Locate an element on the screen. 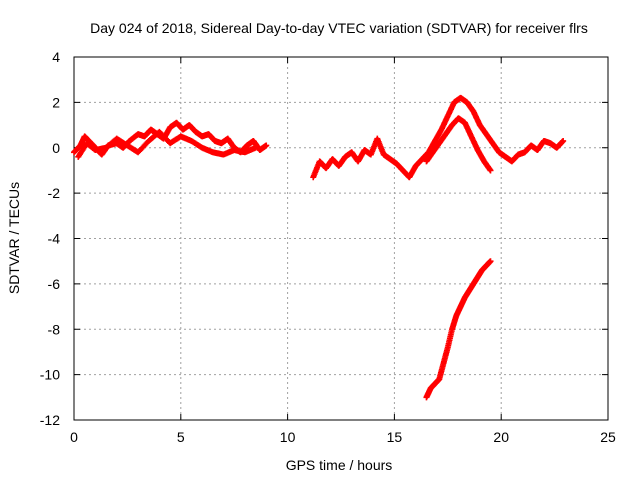 This screenshot has width=640, height=480. y-tick-label: -4 is located at coordinates (54, 239).